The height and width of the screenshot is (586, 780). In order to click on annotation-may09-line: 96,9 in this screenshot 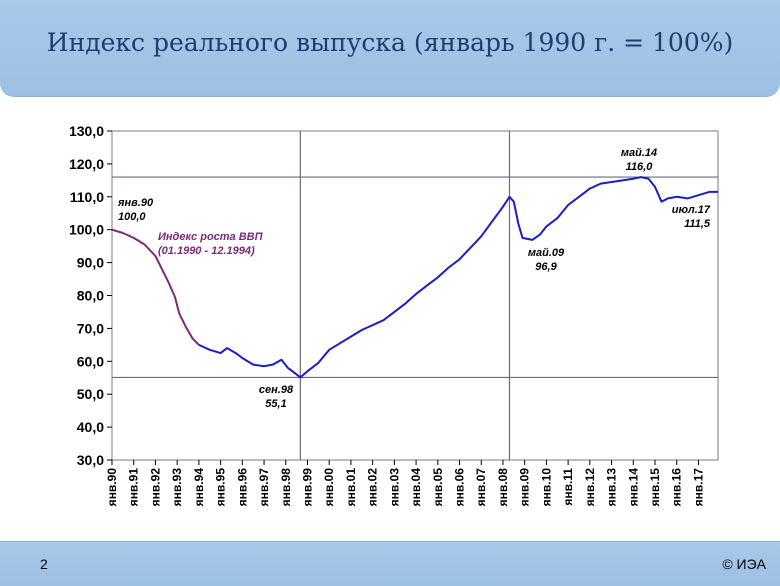, I will do `click(546, 267)`.